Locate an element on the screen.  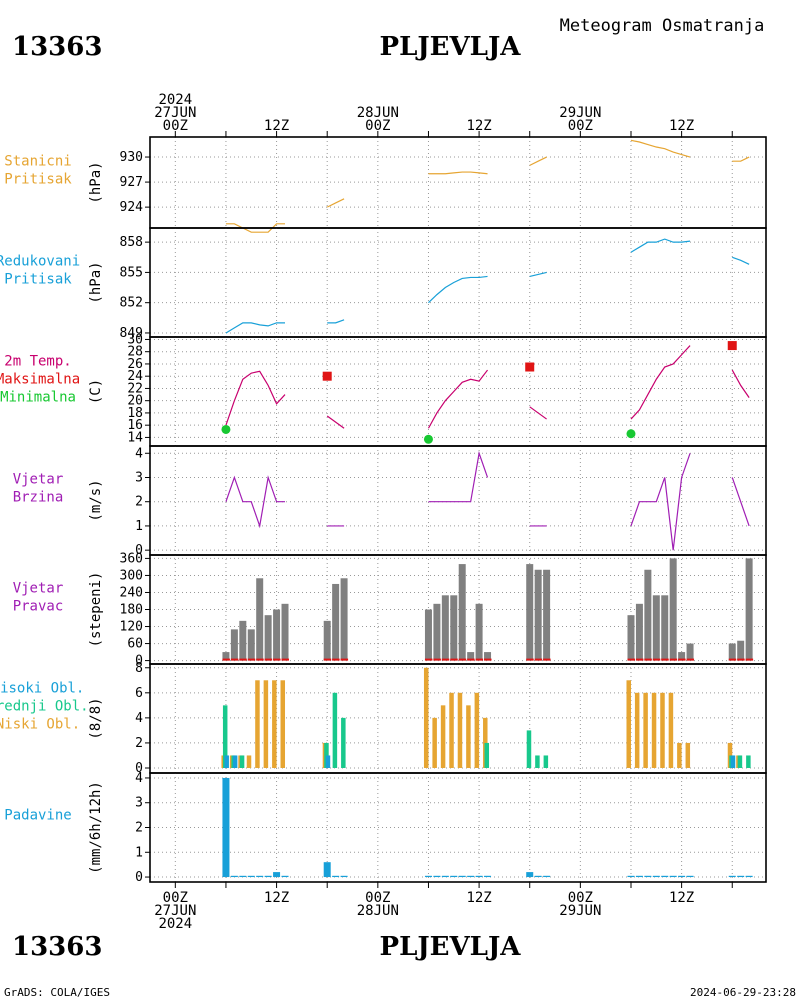
max-temp-marker is located at coordinates (327, 376).